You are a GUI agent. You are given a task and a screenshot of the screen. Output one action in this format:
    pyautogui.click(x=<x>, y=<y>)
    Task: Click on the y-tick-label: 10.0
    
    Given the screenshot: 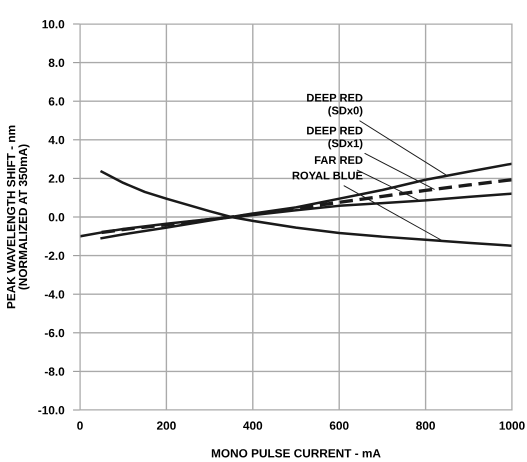 What is the action you would take?
    pyautogui.click(x=53, y=24)
    